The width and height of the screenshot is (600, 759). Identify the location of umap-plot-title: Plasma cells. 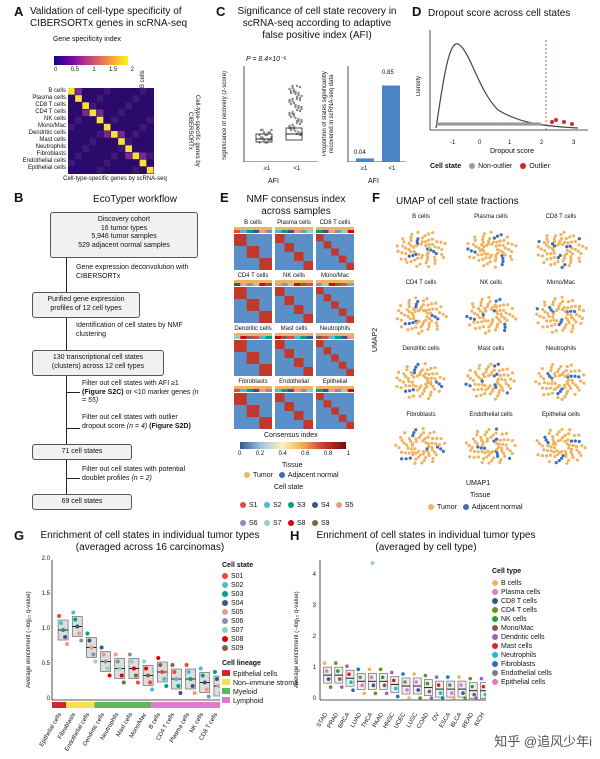
(491, 217).